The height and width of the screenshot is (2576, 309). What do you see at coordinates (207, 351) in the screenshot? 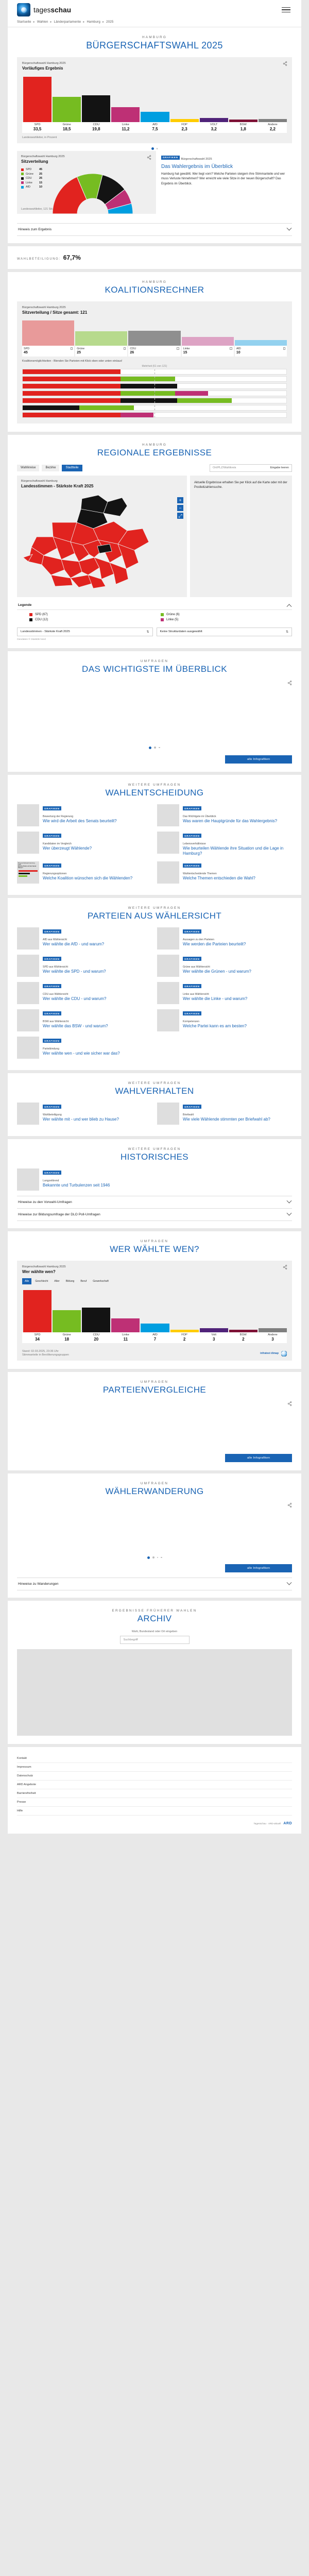
I see `seat-toggle-linke: Linke 15` at bounding box center [207, 351].